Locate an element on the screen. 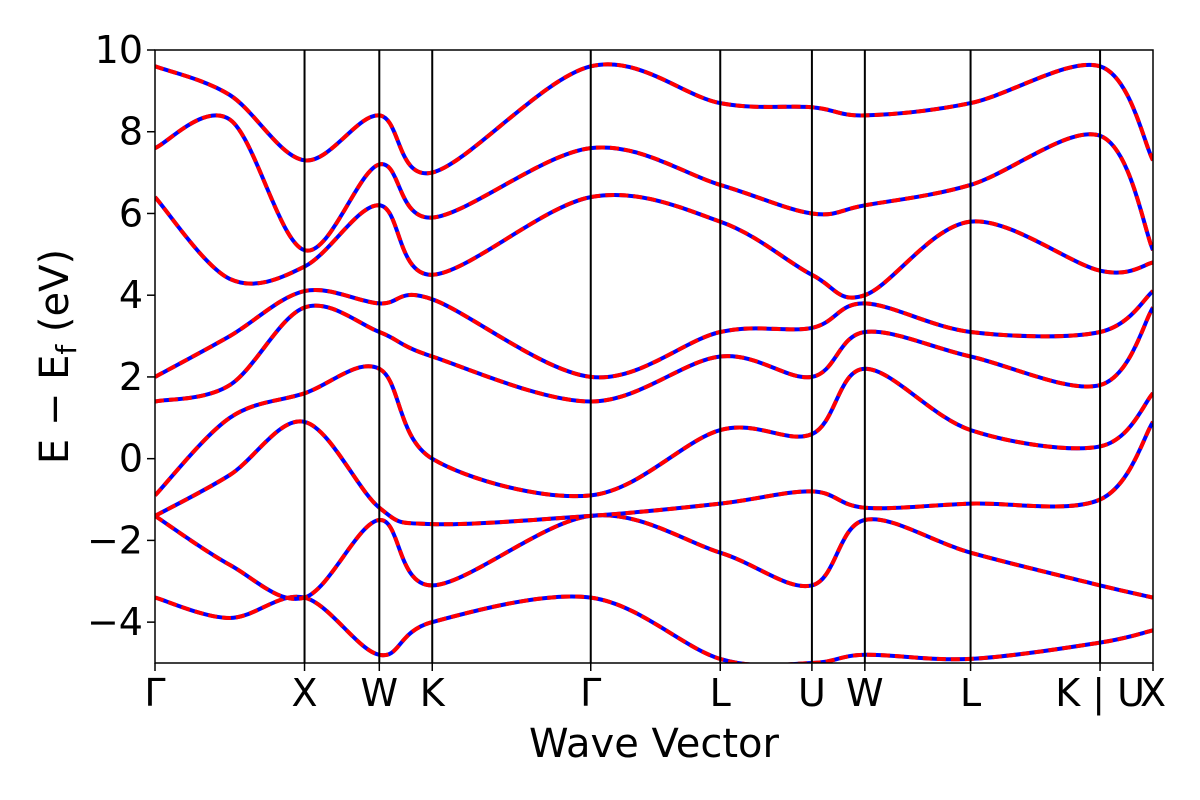 The height and width of the screenshot is (800, 1200). y-axis-label-subscript: f is located at coordinates (66, 349).